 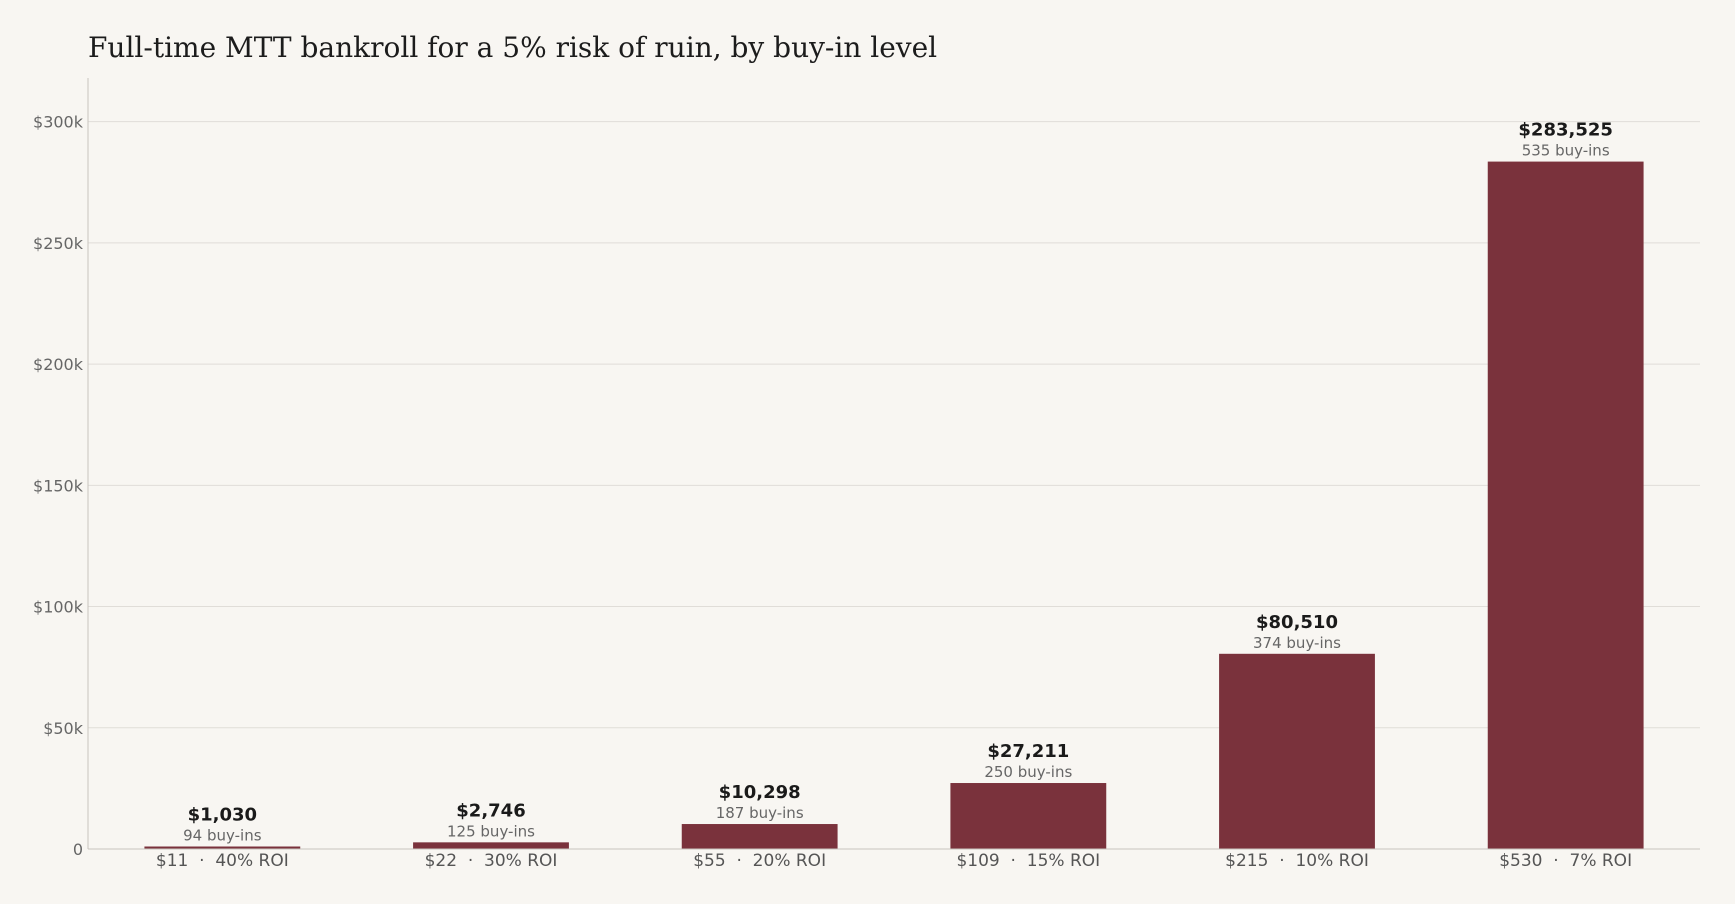 What do you see at coordinates (759, 861) in the screenshot?
I see `x-tick-label: $55 · 20% ROI` at bounding box center [759, 861].